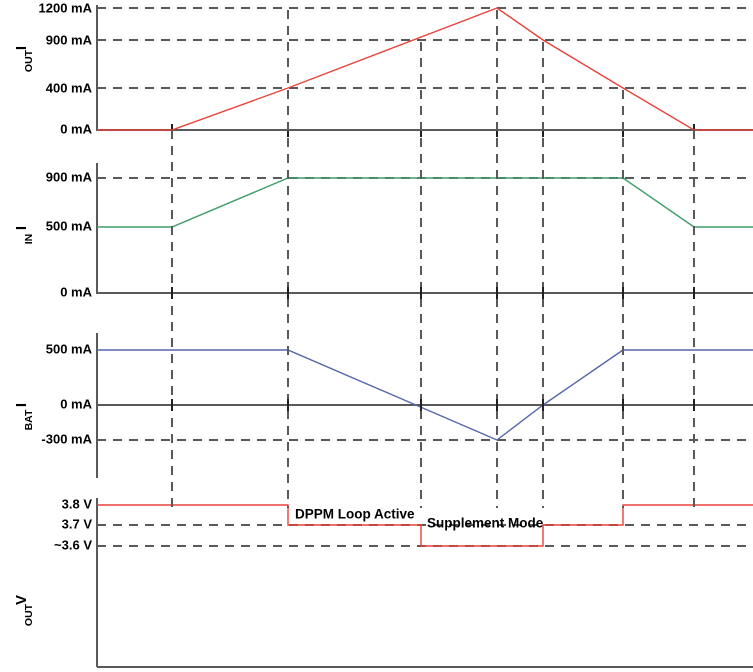 This screenshot has width=753, height=672. Describe the element at coordinates (69, 87) in the screenshot. I see `tick-label-iout-400: 400 mA` at that location.